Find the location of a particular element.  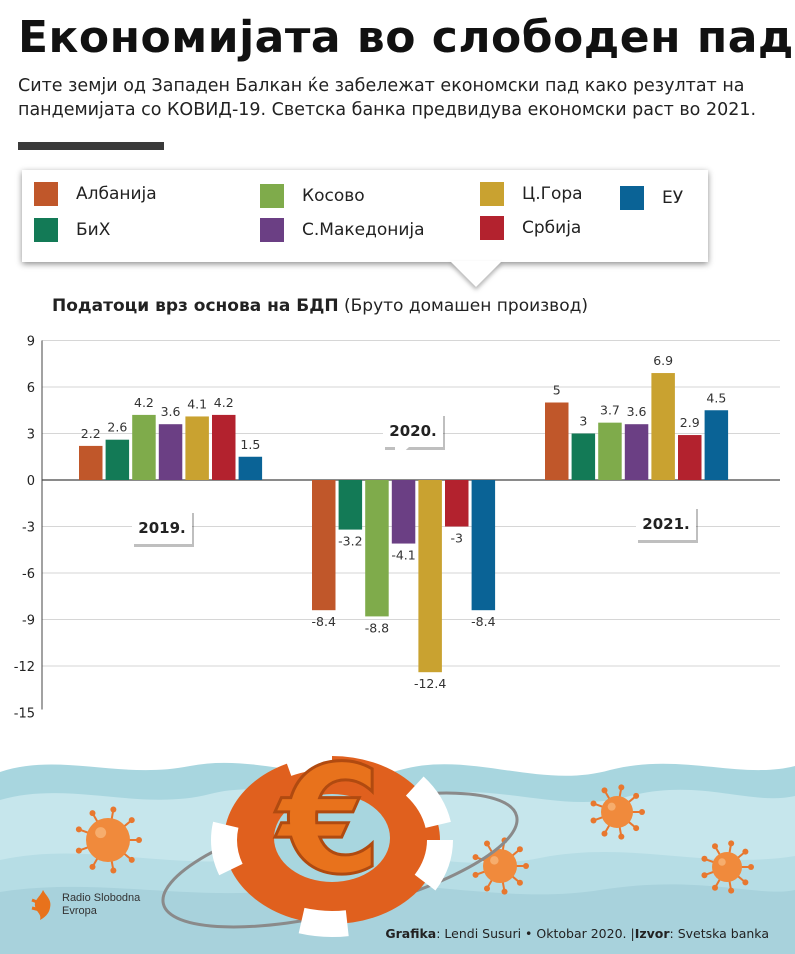

logo-line2: Evropa is located at coordinates (79, 911).